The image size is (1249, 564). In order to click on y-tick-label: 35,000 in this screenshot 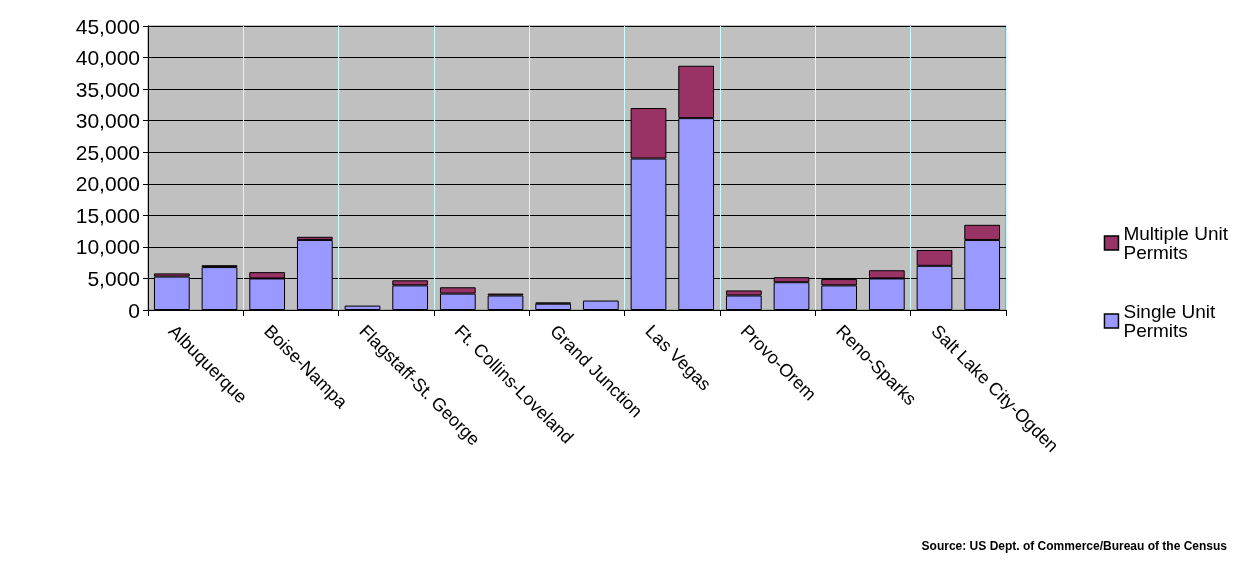, I will do `click(107, 89)`.